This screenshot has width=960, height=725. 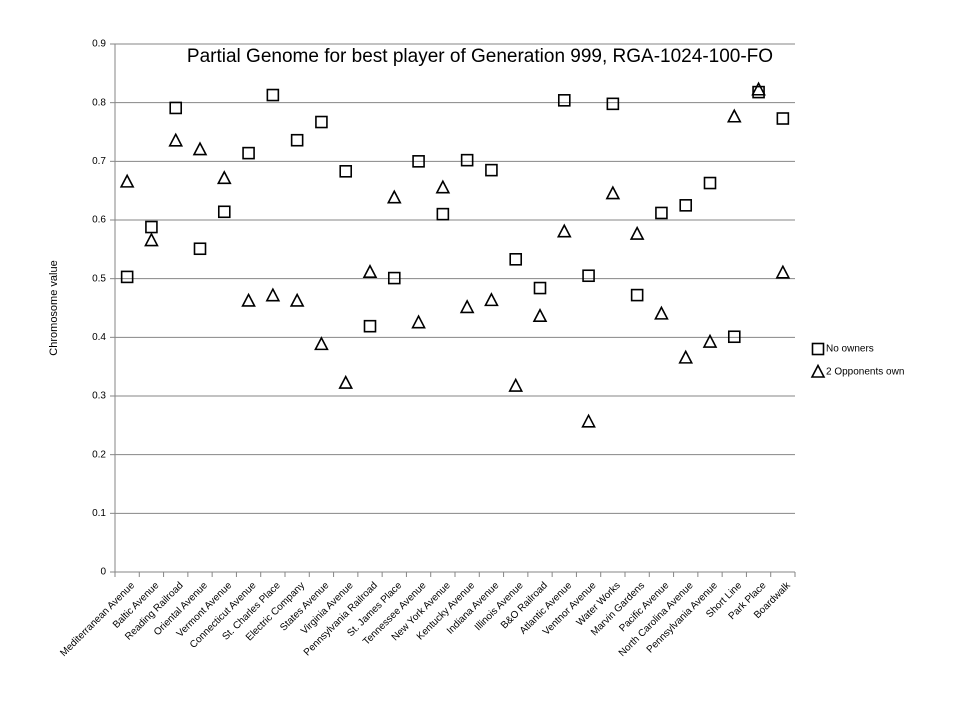 I want to click on y-tick-label: 0.1, so click(x=99, y=513).